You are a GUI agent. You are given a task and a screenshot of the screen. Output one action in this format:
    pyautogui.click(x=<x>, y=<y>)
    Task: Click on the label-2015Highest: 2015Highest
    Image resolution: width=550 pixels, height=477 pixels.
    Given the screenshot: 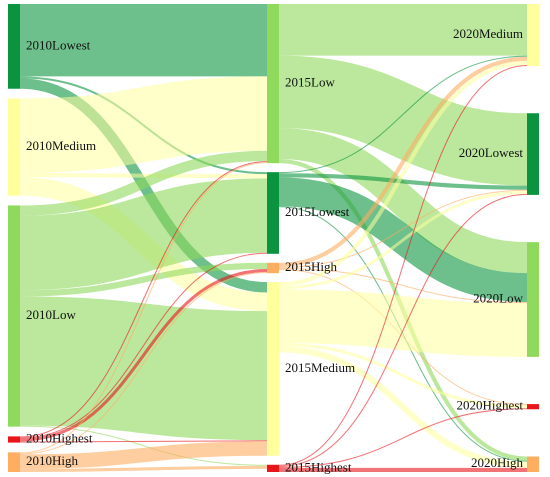 What is the action you would take?
    pyautogui.click(x=318, y=466)
    